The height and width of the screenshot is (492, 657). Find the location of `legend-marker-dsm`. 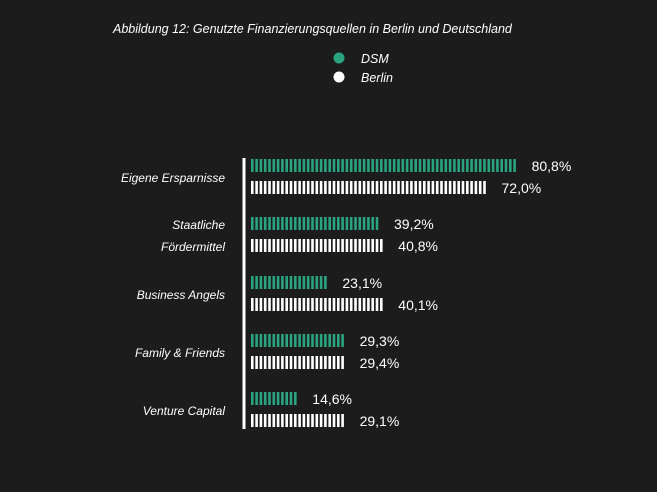

legend-marker-dsm is located at coordinates (339, 58).